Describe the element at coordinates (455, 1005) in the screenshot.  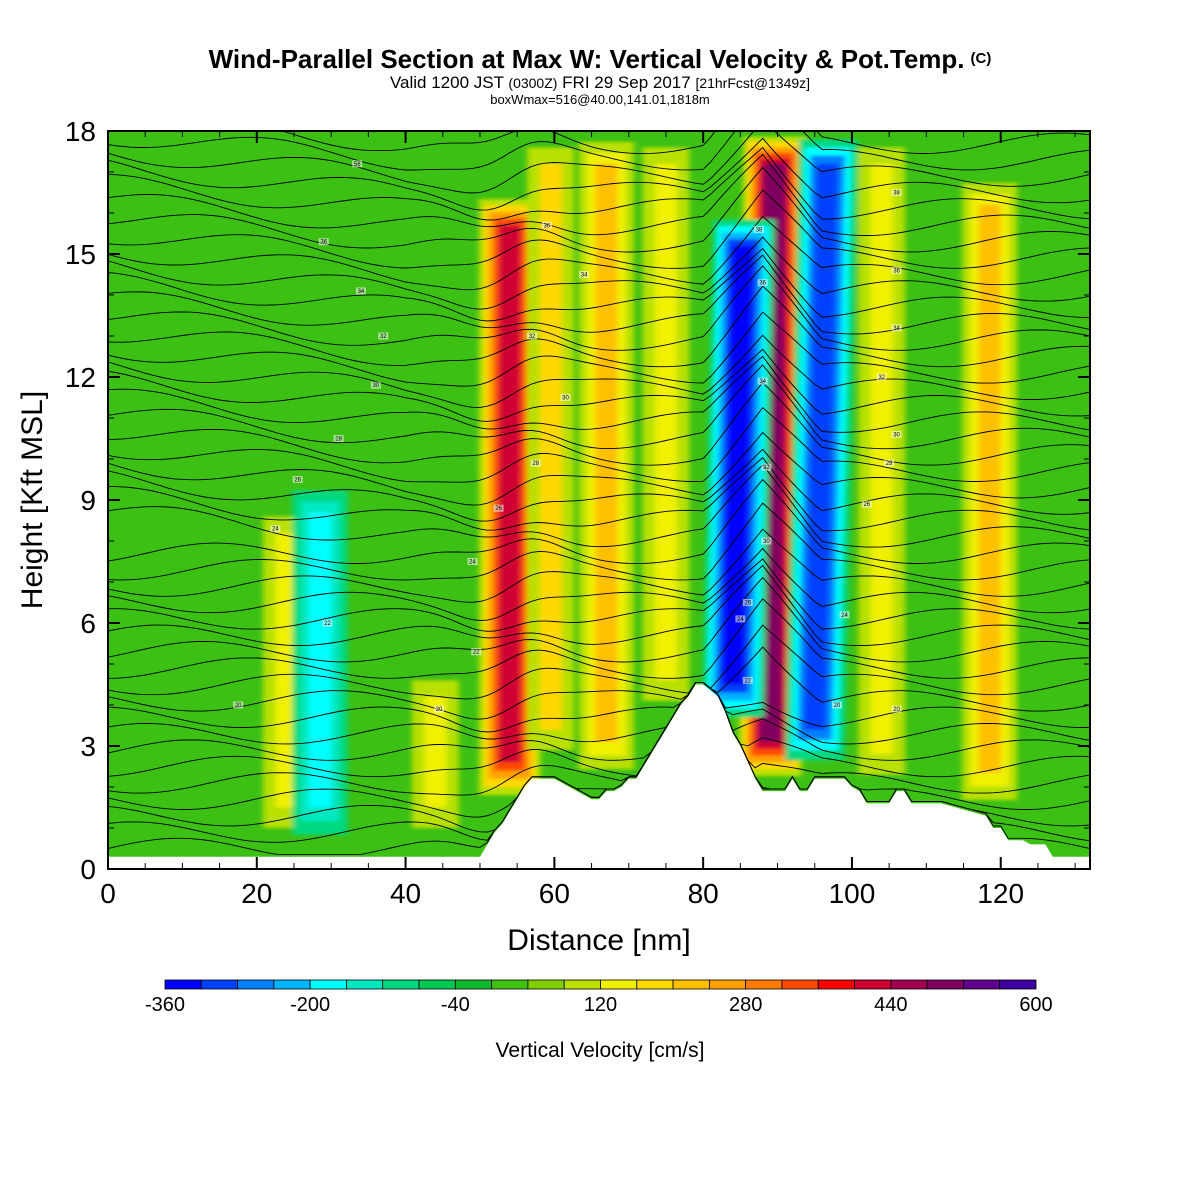
I see `colorbar-tick-label: -40` at that location.